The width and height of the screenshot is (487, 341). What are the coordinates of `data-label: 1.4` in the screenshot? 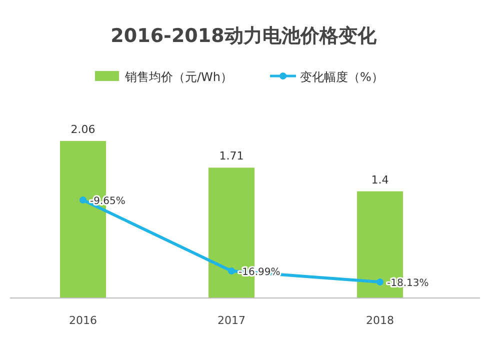 It's located at (380, 179).